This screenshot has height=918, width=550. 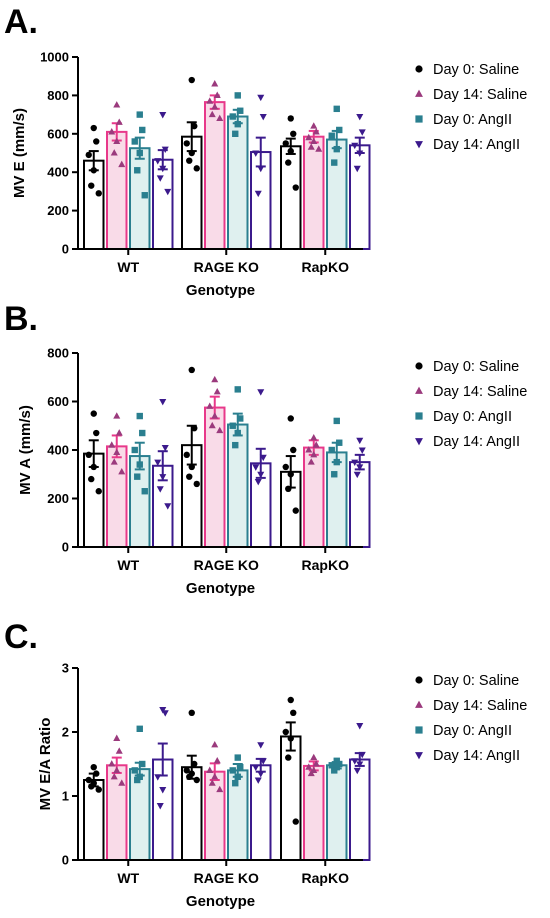 I want to click on y-axis-title: MV A (mm/s), so click(x=25, y=450).